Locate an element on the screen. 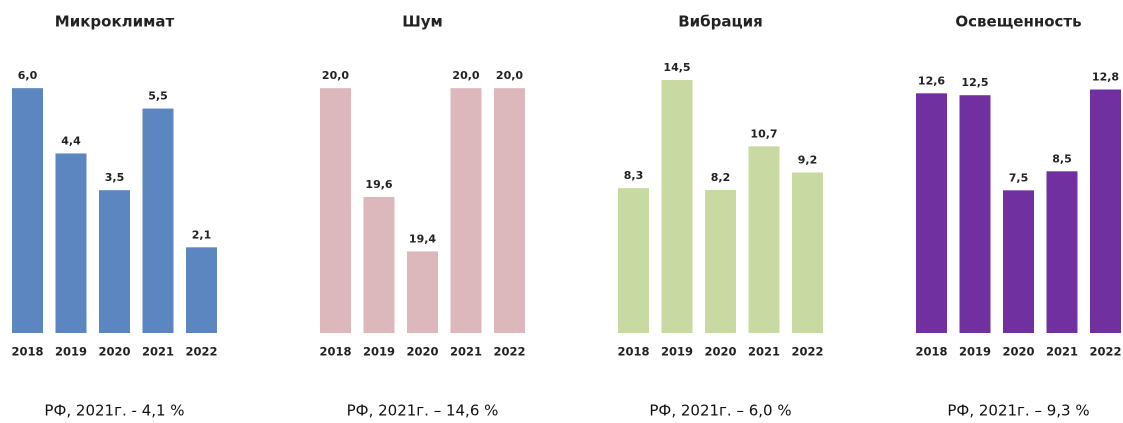  value-label: 7,5 is located at coordinates (1019, 177).